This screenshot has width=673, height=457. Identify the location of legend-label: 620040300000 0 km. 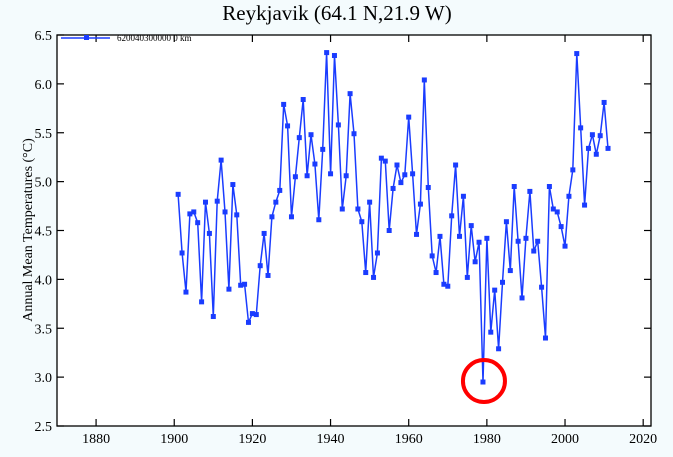
(154, 38).